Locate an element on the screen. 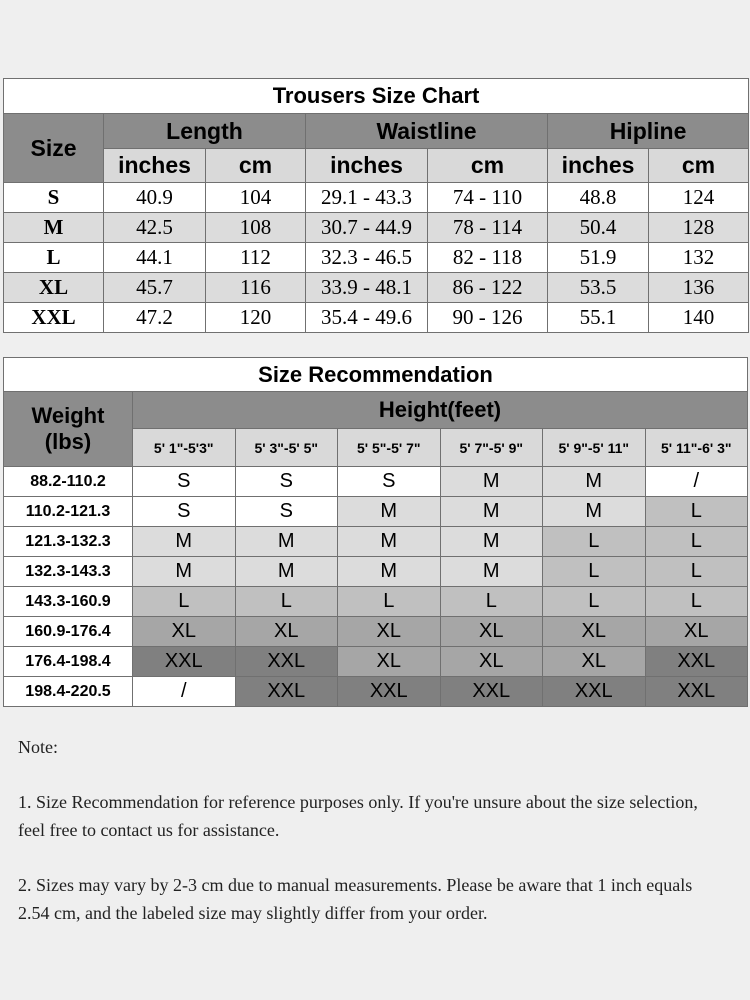 This screenshot has height=1000, width=750. table-row: XL 45.7 116 33.9 - 48.1 86 - 122 53.5 136 is located at coordinates (376, 287).